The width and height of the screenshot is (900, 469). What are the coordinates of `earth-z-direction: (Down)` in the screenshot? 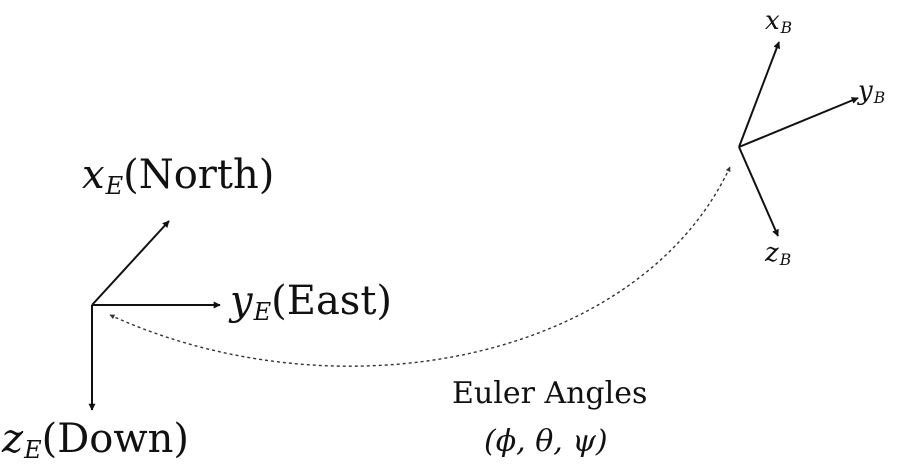 It's located at (115, 439).